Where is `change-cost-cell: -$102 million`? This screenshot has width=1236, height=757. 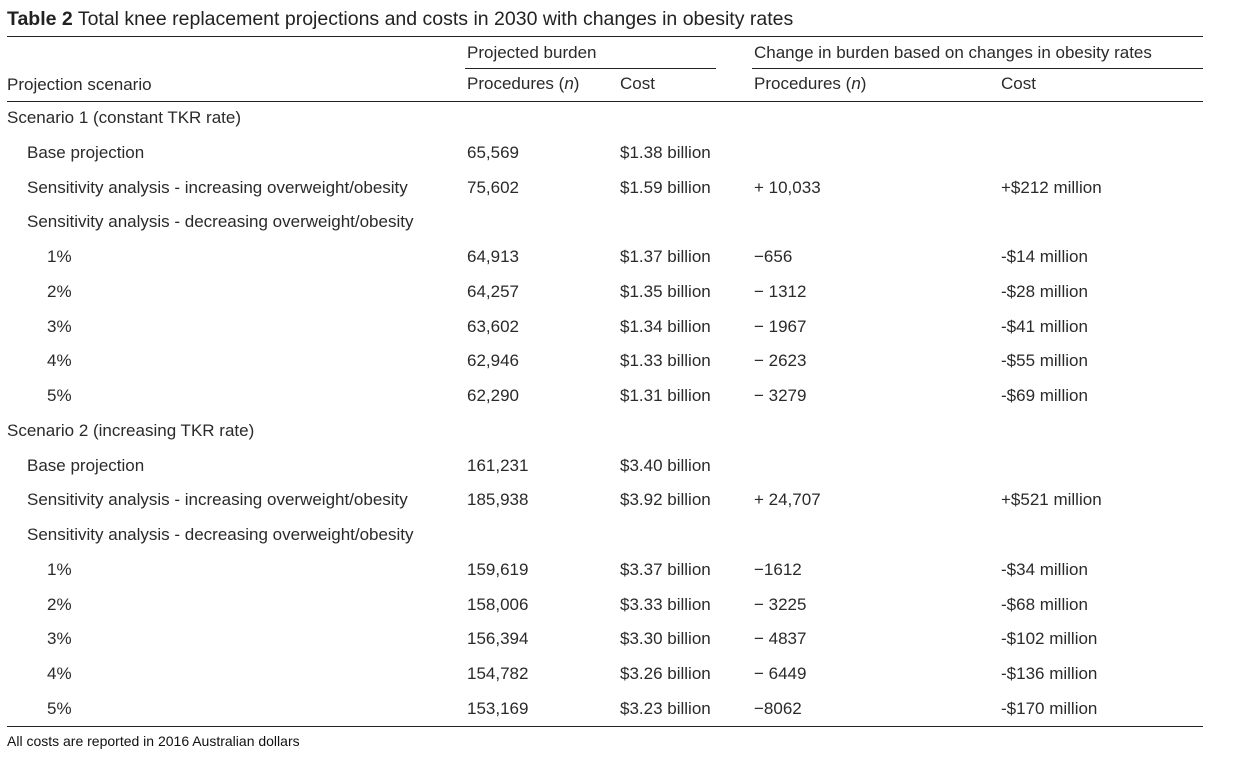
change-cost-cell: -$102 million is located at coordinates (1049, 638).